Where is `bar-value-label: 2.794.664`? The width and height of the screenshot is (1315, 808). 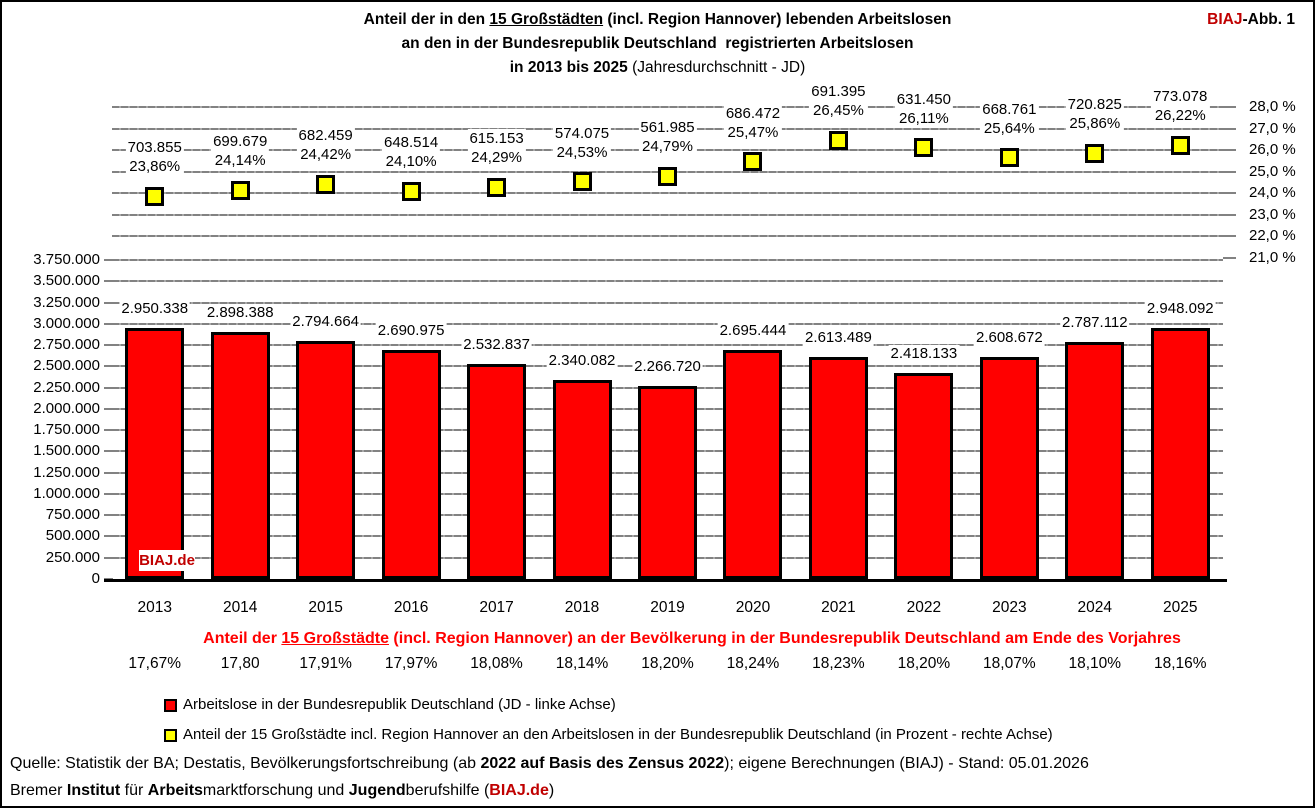
bar-value-label: 2.794.664 is located at coordinates (326, 322).